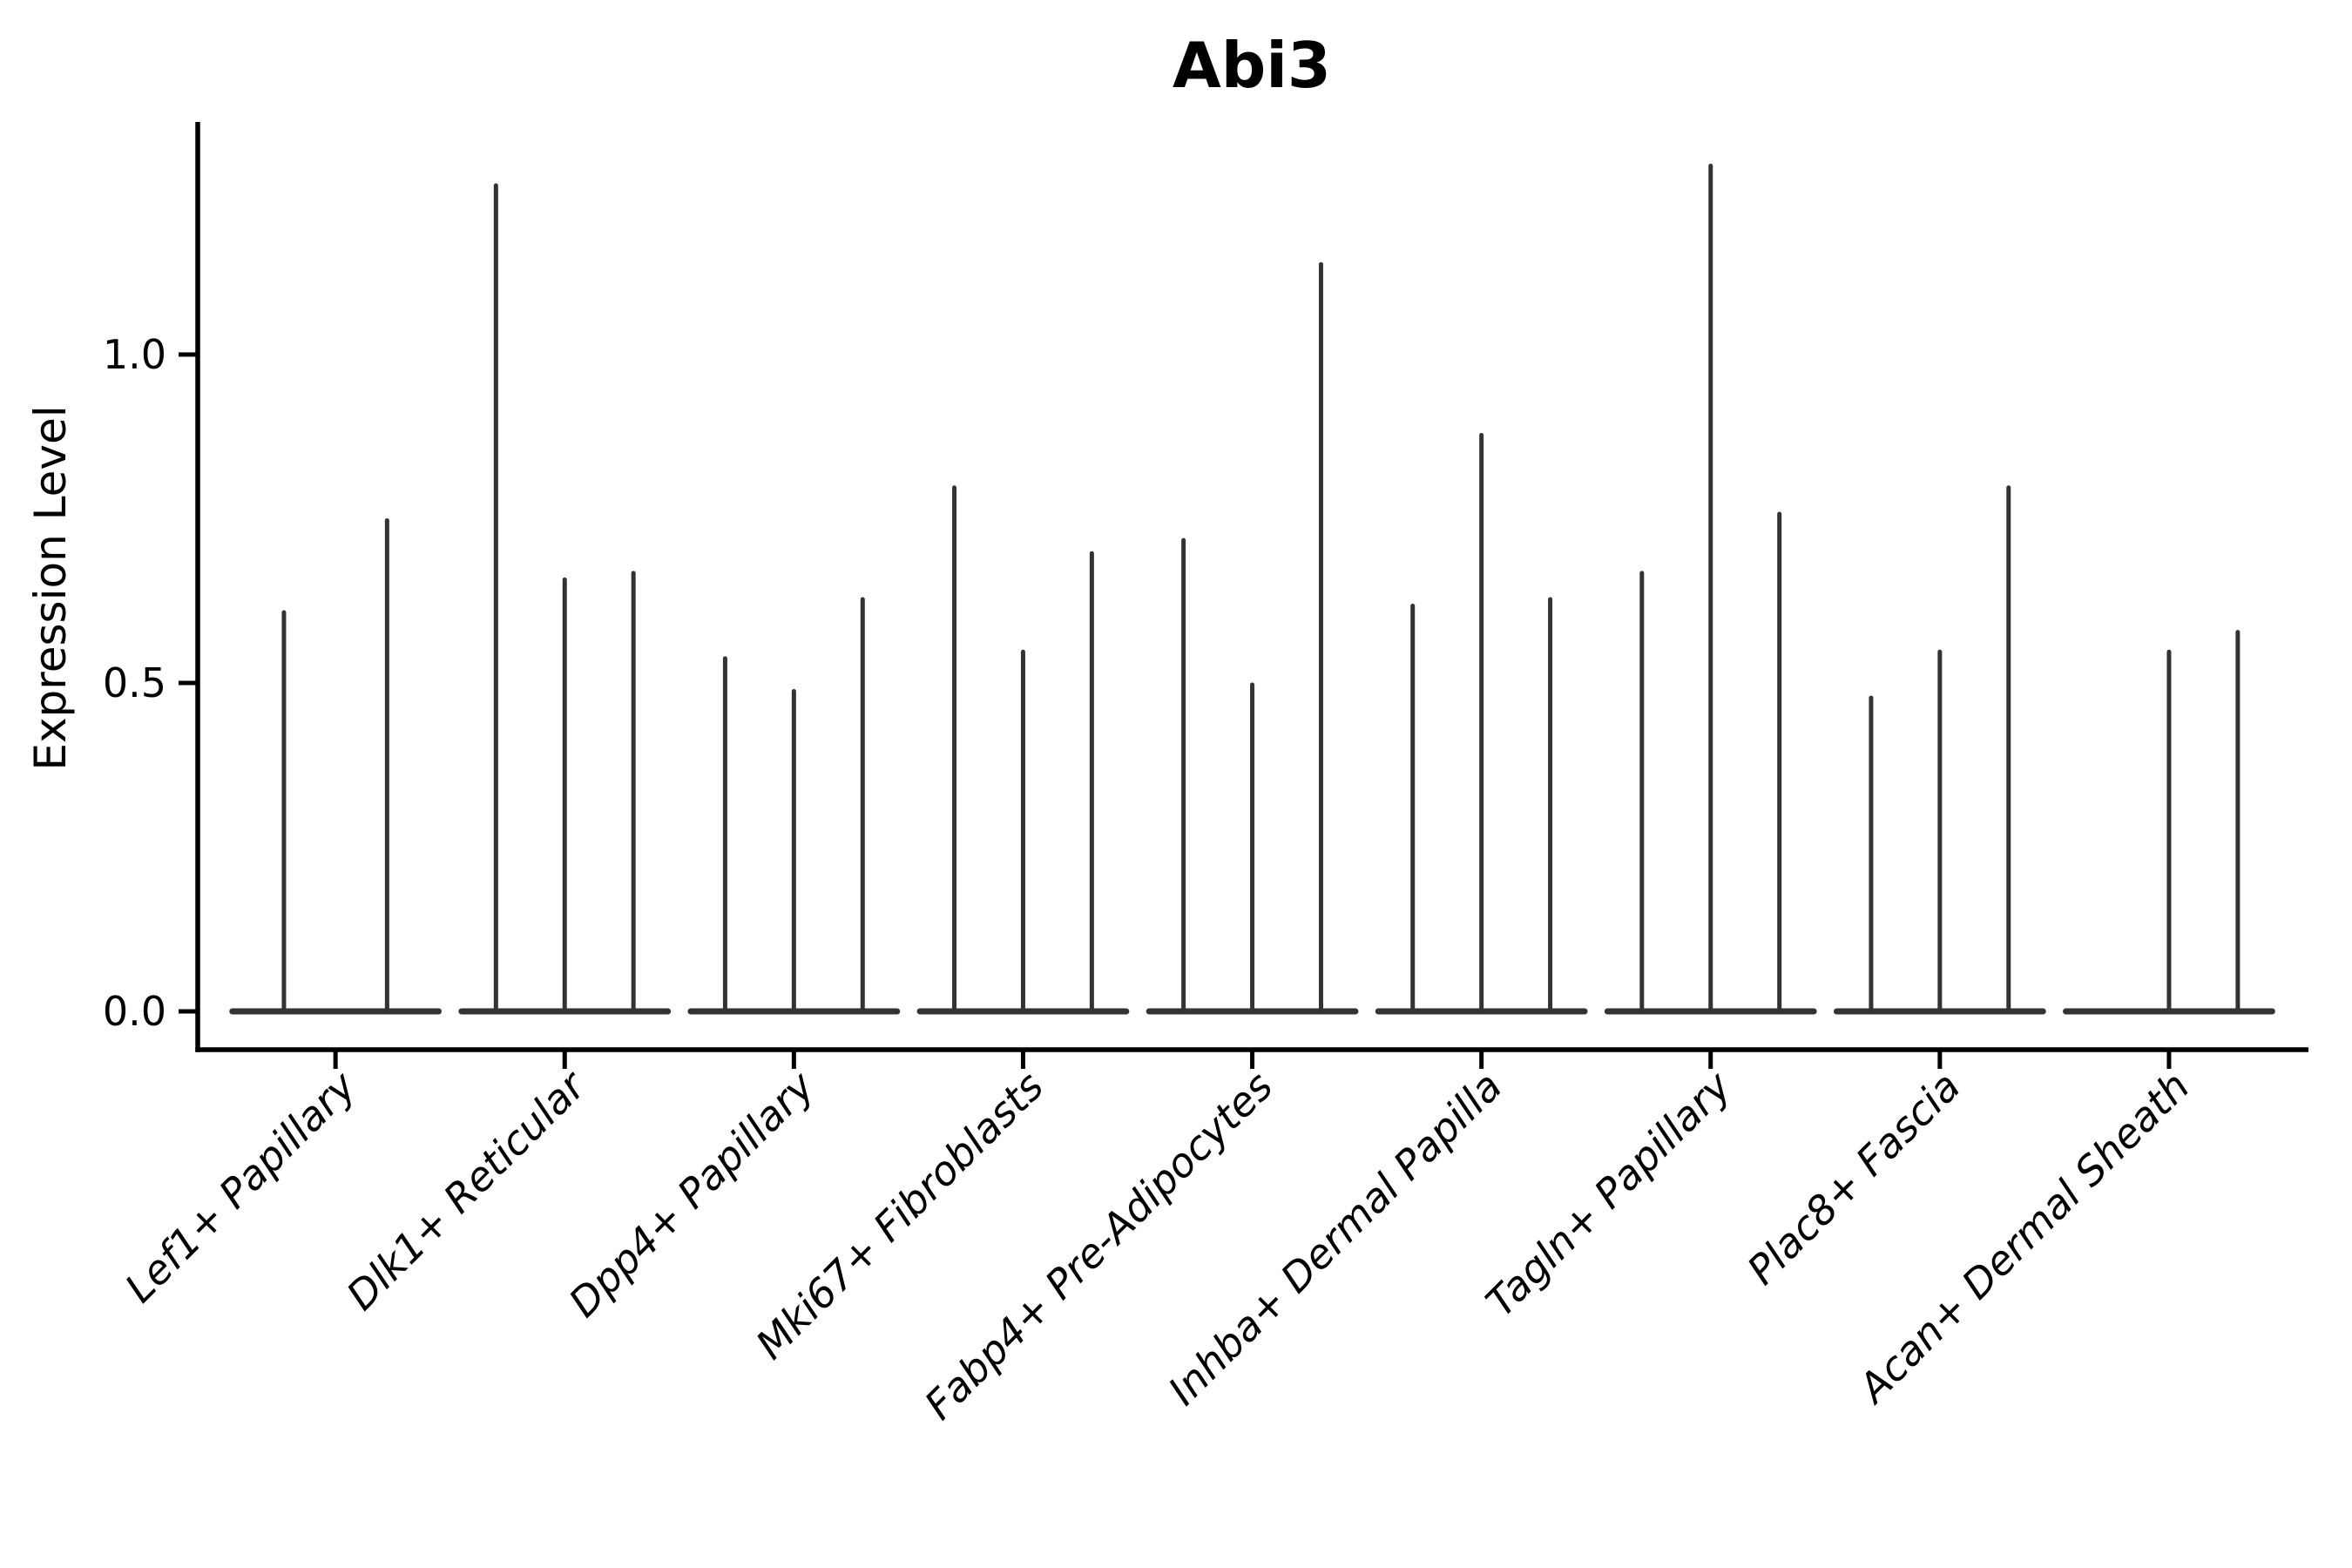 Image resolution: width=2352 pixels, height=1568 pixels. Describe the element at coordinates (466, 1189) in the screenshot. I see `x-tick-label: Dlk1+ Reticular` at that location.